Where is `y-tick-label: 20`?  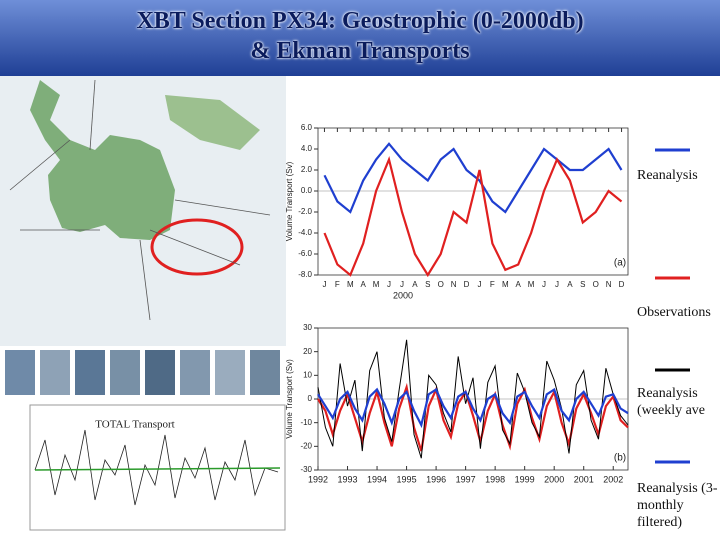
y-tick-label: 20 is located at coordinates (307, 351).